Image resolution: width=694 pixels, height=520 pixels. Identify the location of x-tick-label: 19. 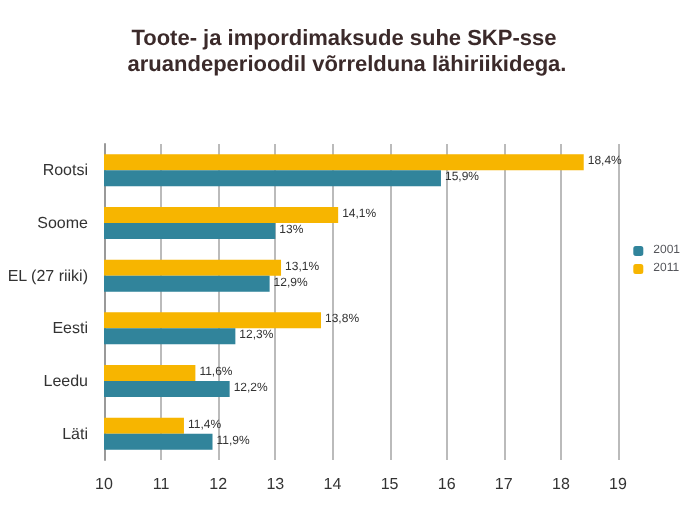
(618, 484).